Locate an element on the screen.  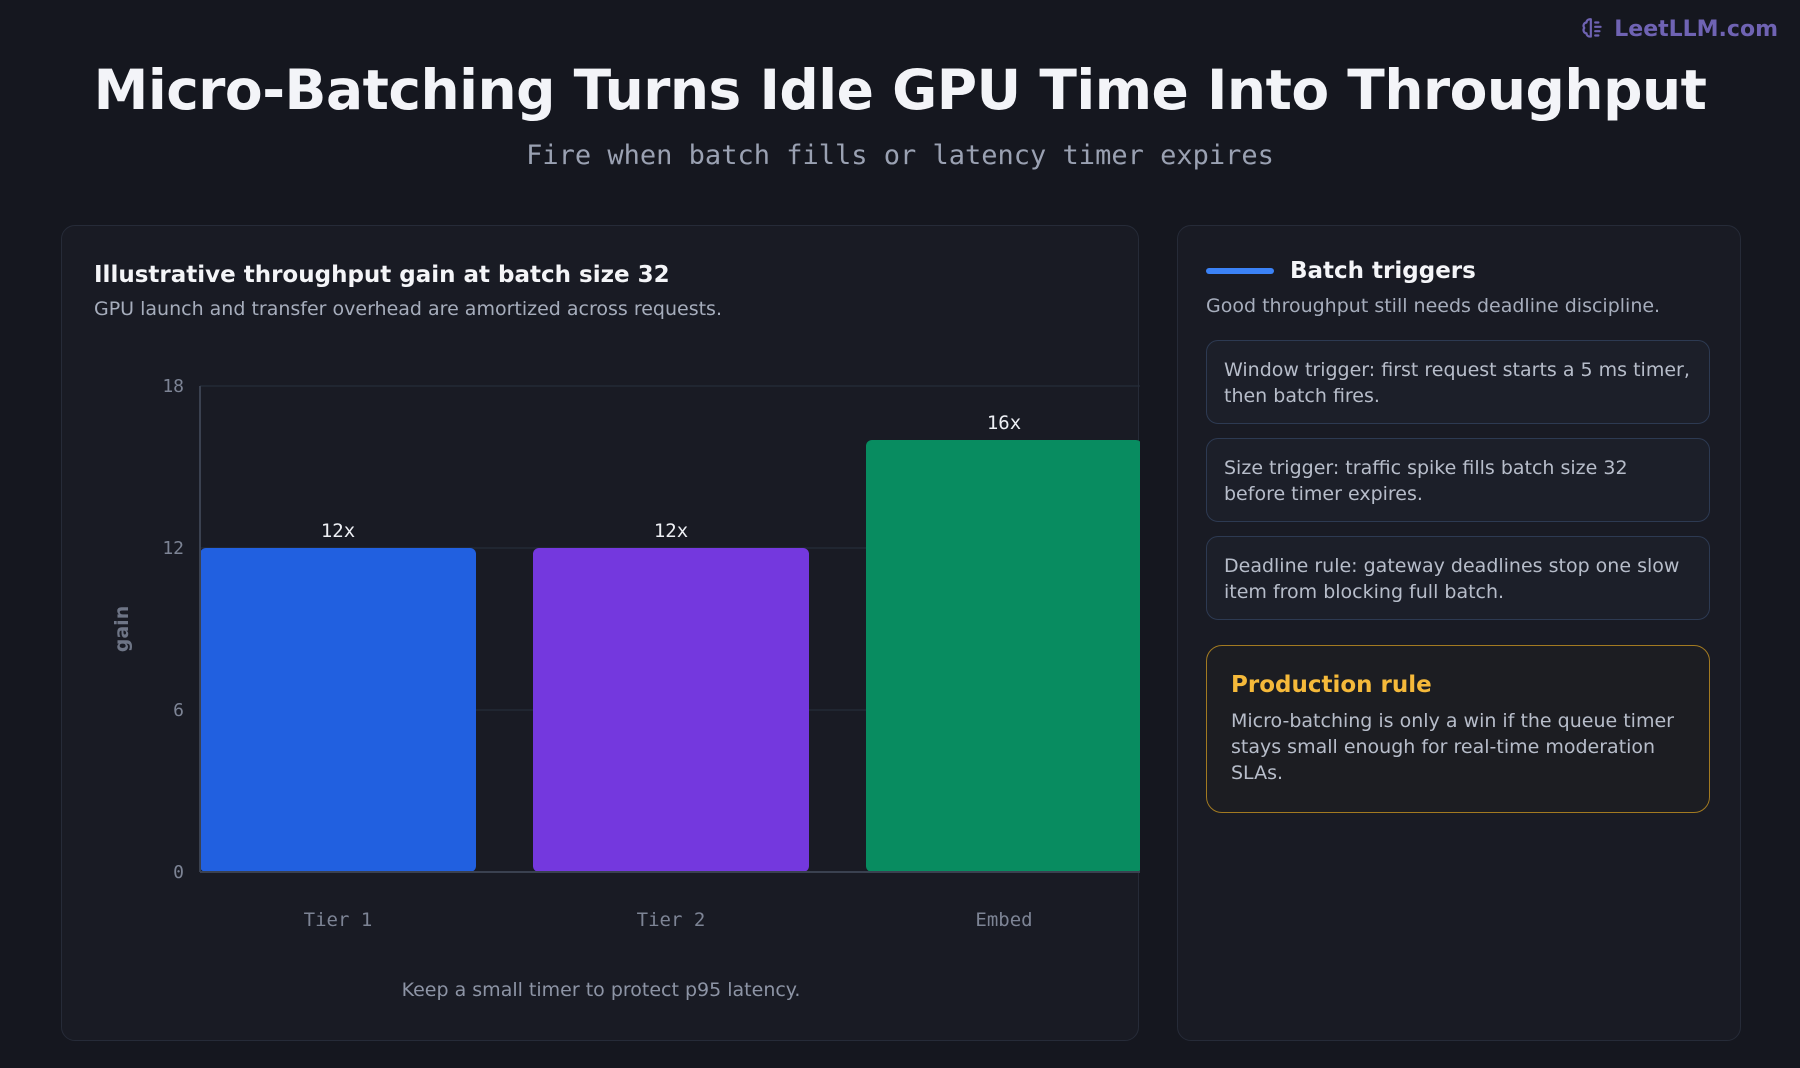
y-tick-label: 0 is located at coordinates (178, 872).